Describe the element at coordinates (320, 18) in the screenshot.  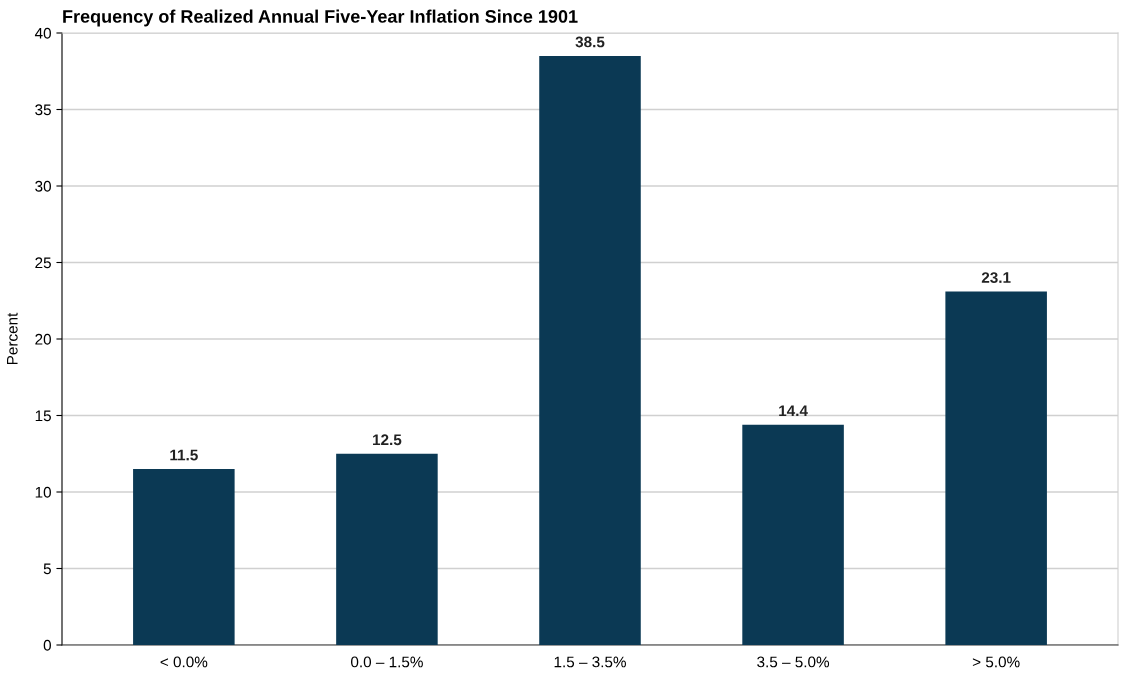
I see `chart-title: Frequency of Realized Annual Five-Year Inflation Since 1901` at that location.